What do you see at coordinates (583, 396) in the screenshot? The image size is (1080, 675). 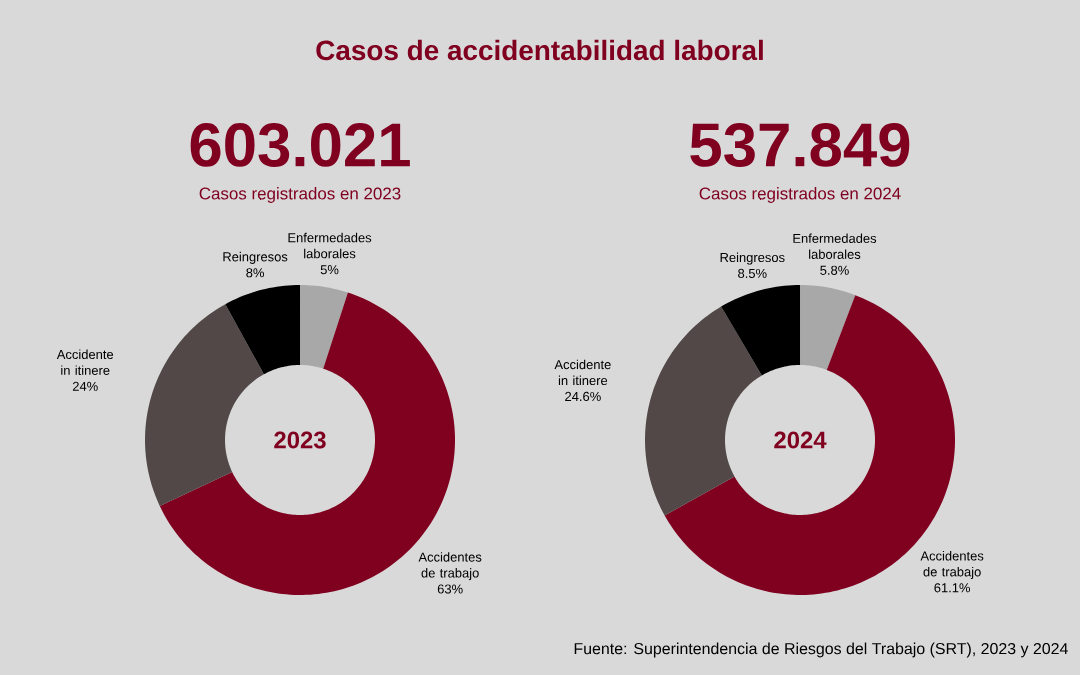 I see `data-label: 24.6%` at bounding box center [583, 396].